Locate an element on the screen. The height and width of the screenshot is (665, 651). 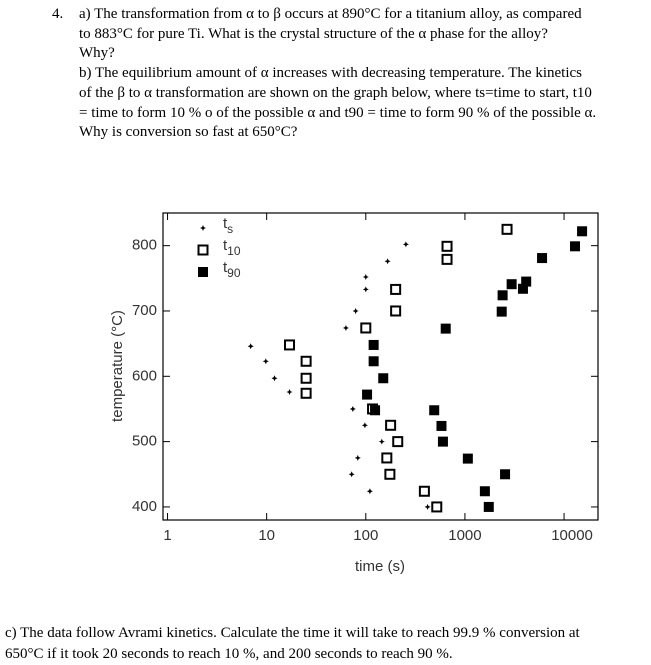
y-tick-label: 400 is located at coordinates (144, 506).